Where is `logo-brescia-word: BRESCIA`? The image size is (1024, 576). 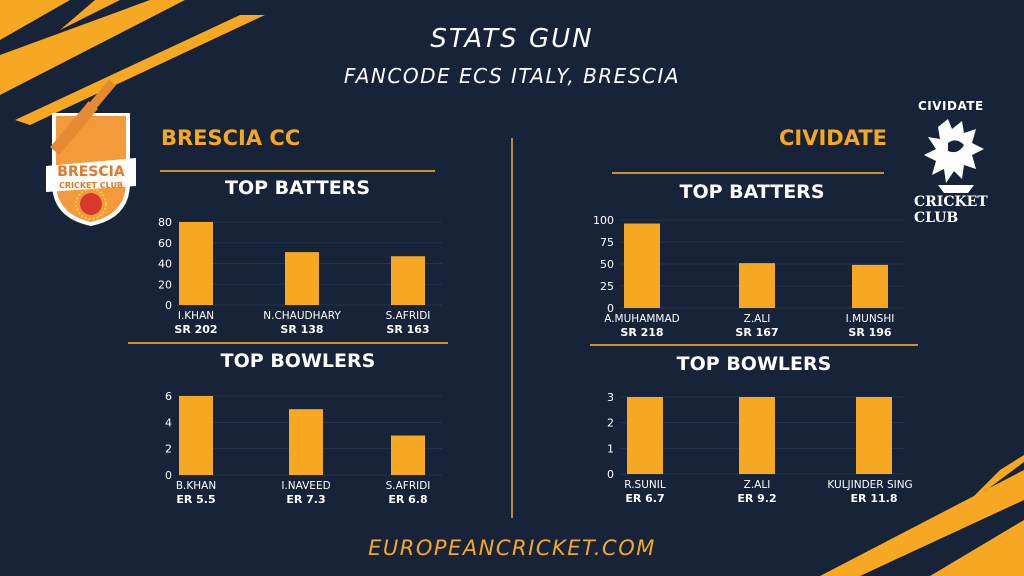
logo-brescia-word: BRESCIA is located at coordinates (91, 172).